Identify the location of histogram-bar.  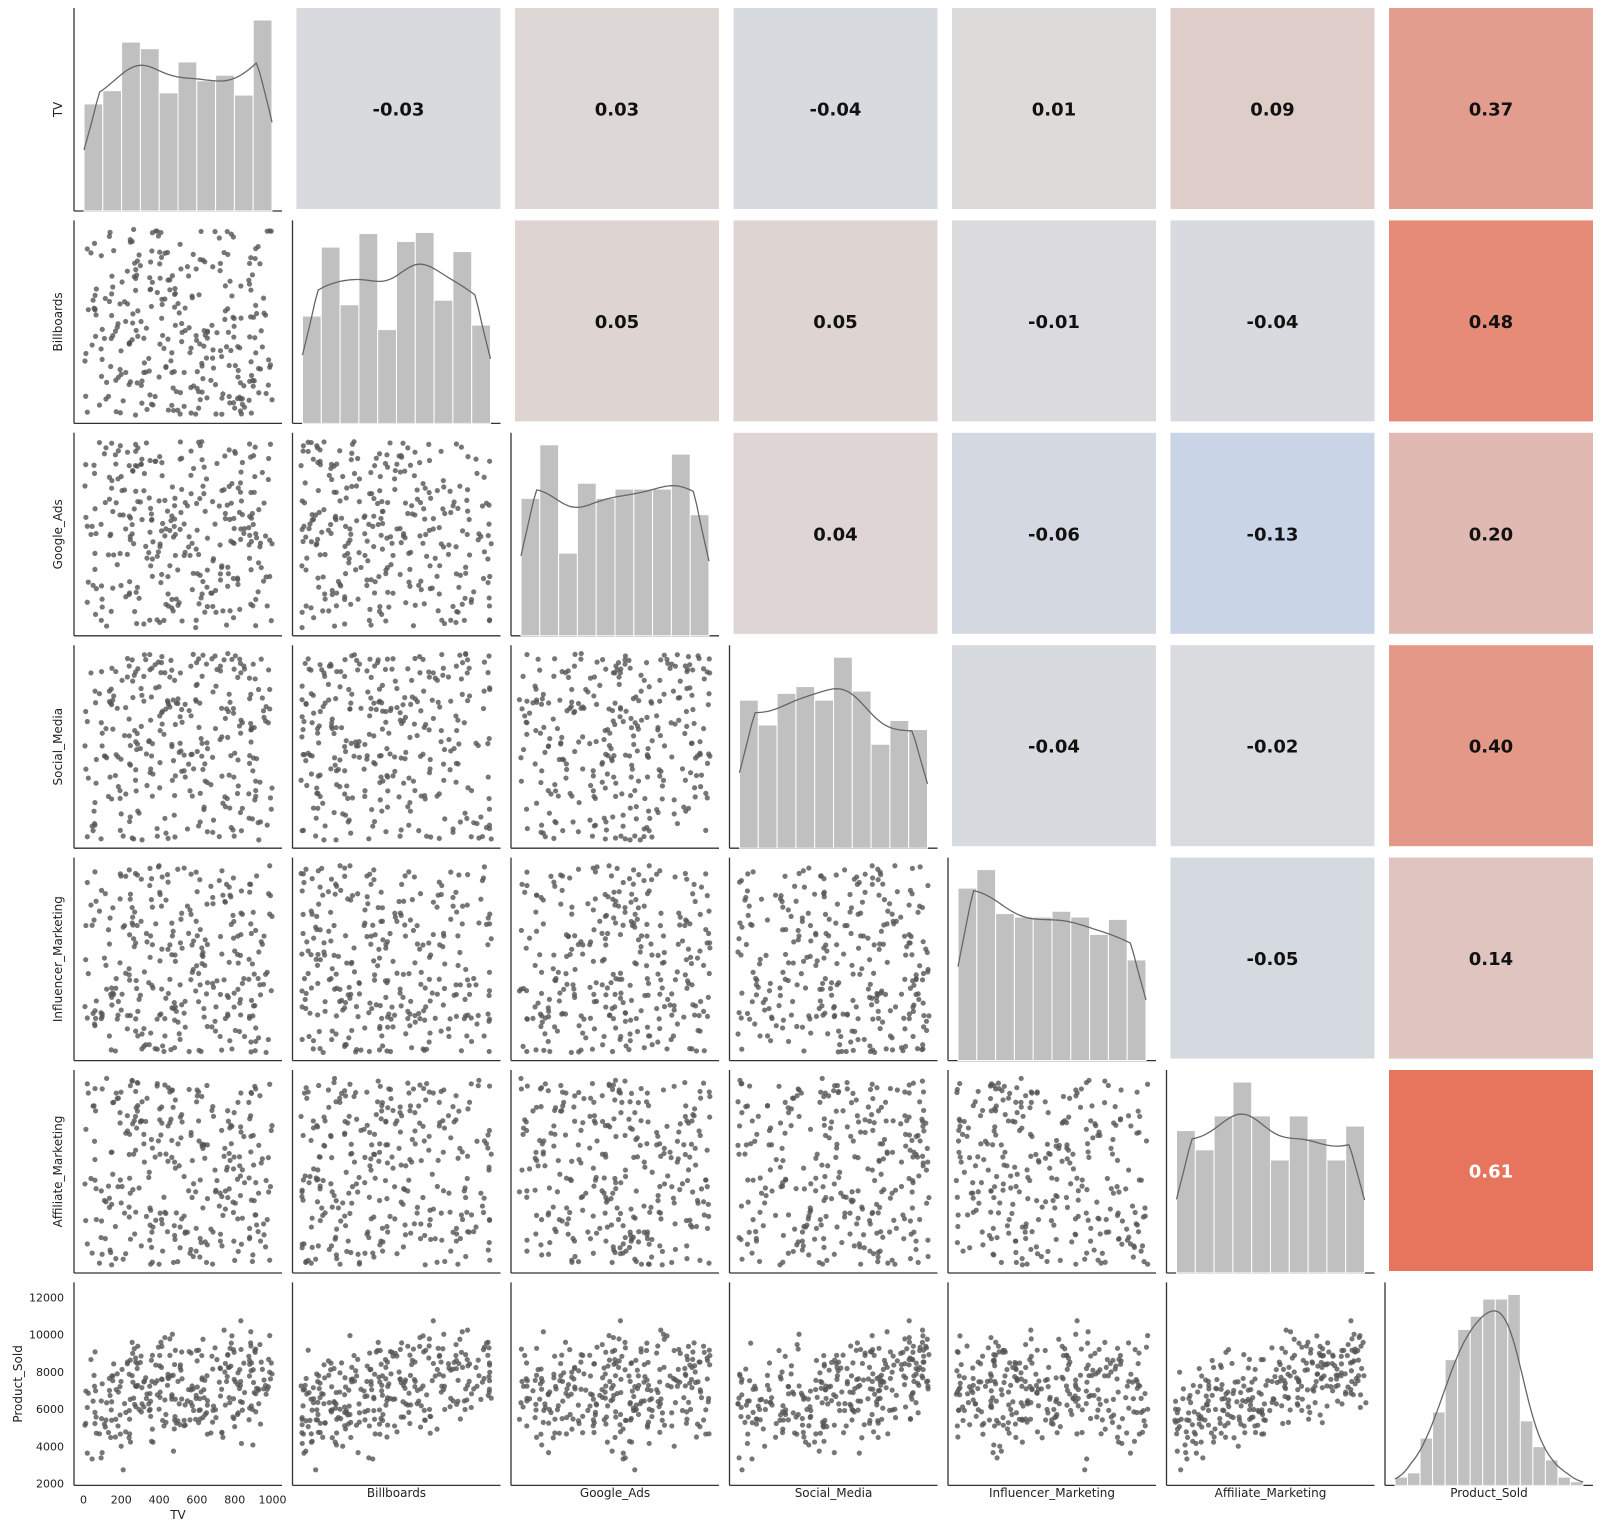
(843, 752).